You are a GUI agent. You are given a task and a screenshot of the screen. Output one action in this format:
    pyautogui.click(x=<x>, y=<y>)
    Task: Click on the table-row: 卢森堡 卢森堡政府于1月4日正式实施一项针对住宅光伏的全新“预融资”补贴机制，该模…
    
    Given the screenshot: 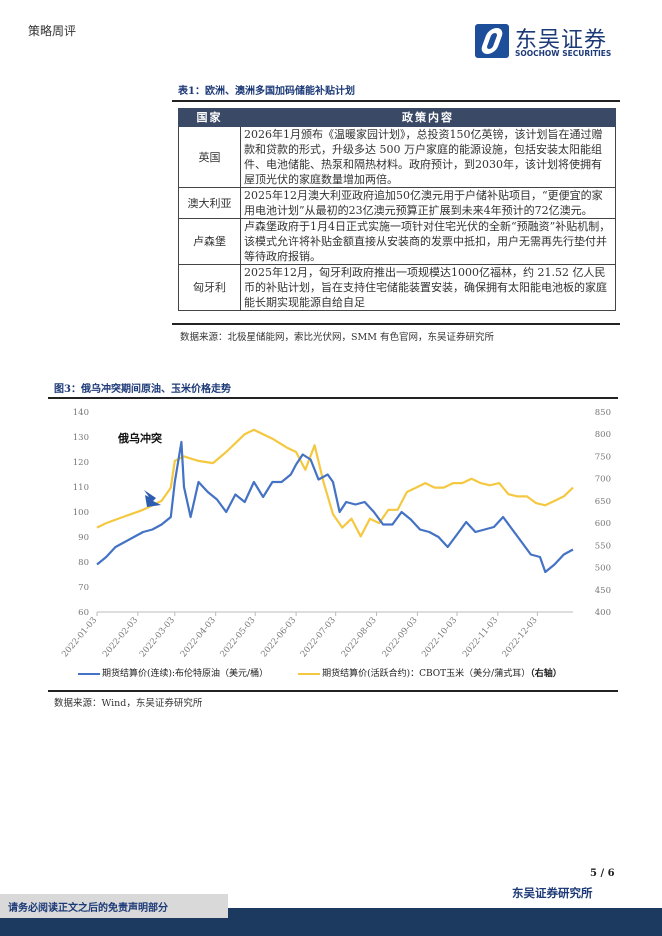 What is the action you would take?
    pyautogui.click(x=397, y=241)
    